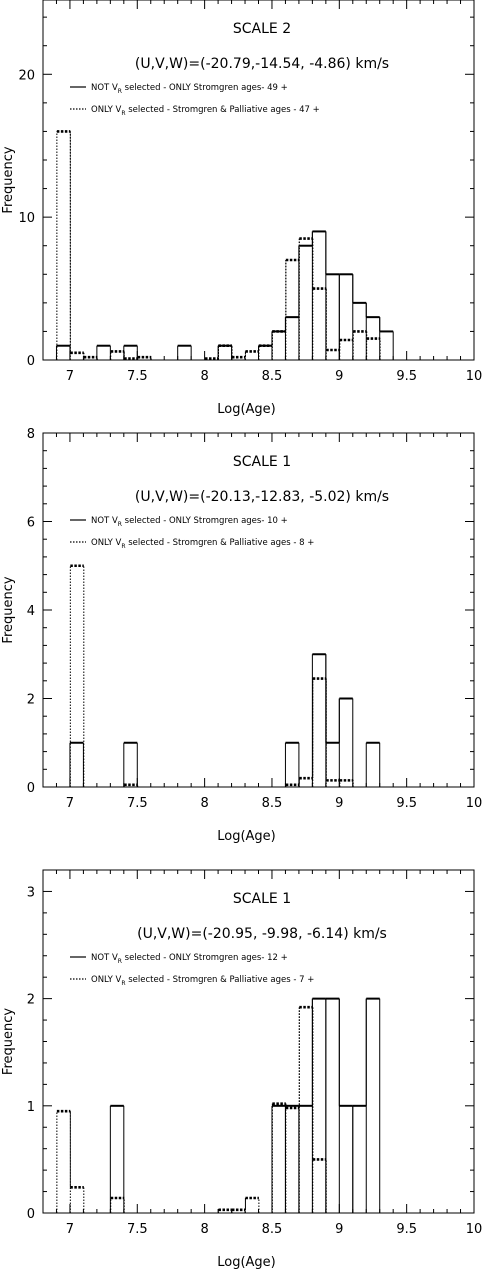 The height and width of the screenshot is (1275, 483). I want to click on legend-text-post: selected - ONLY Stromgren ages- 49 +, so click(205, 88).